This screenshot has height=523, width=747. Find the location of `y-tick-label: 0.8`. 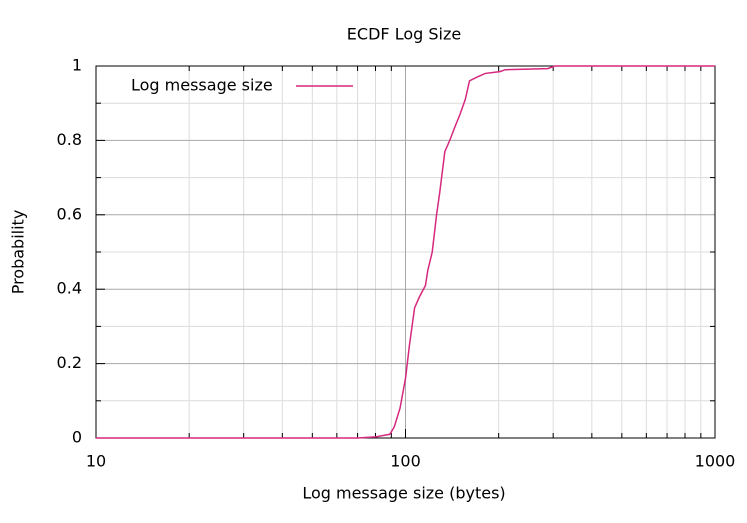

y-tick-label: 0.8 is located at coordinates (69, 139).